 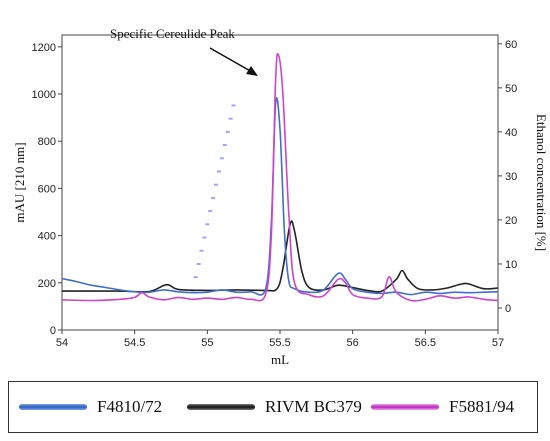 I want to click on y2-tick-label: 50, so click(x=511, y=89).